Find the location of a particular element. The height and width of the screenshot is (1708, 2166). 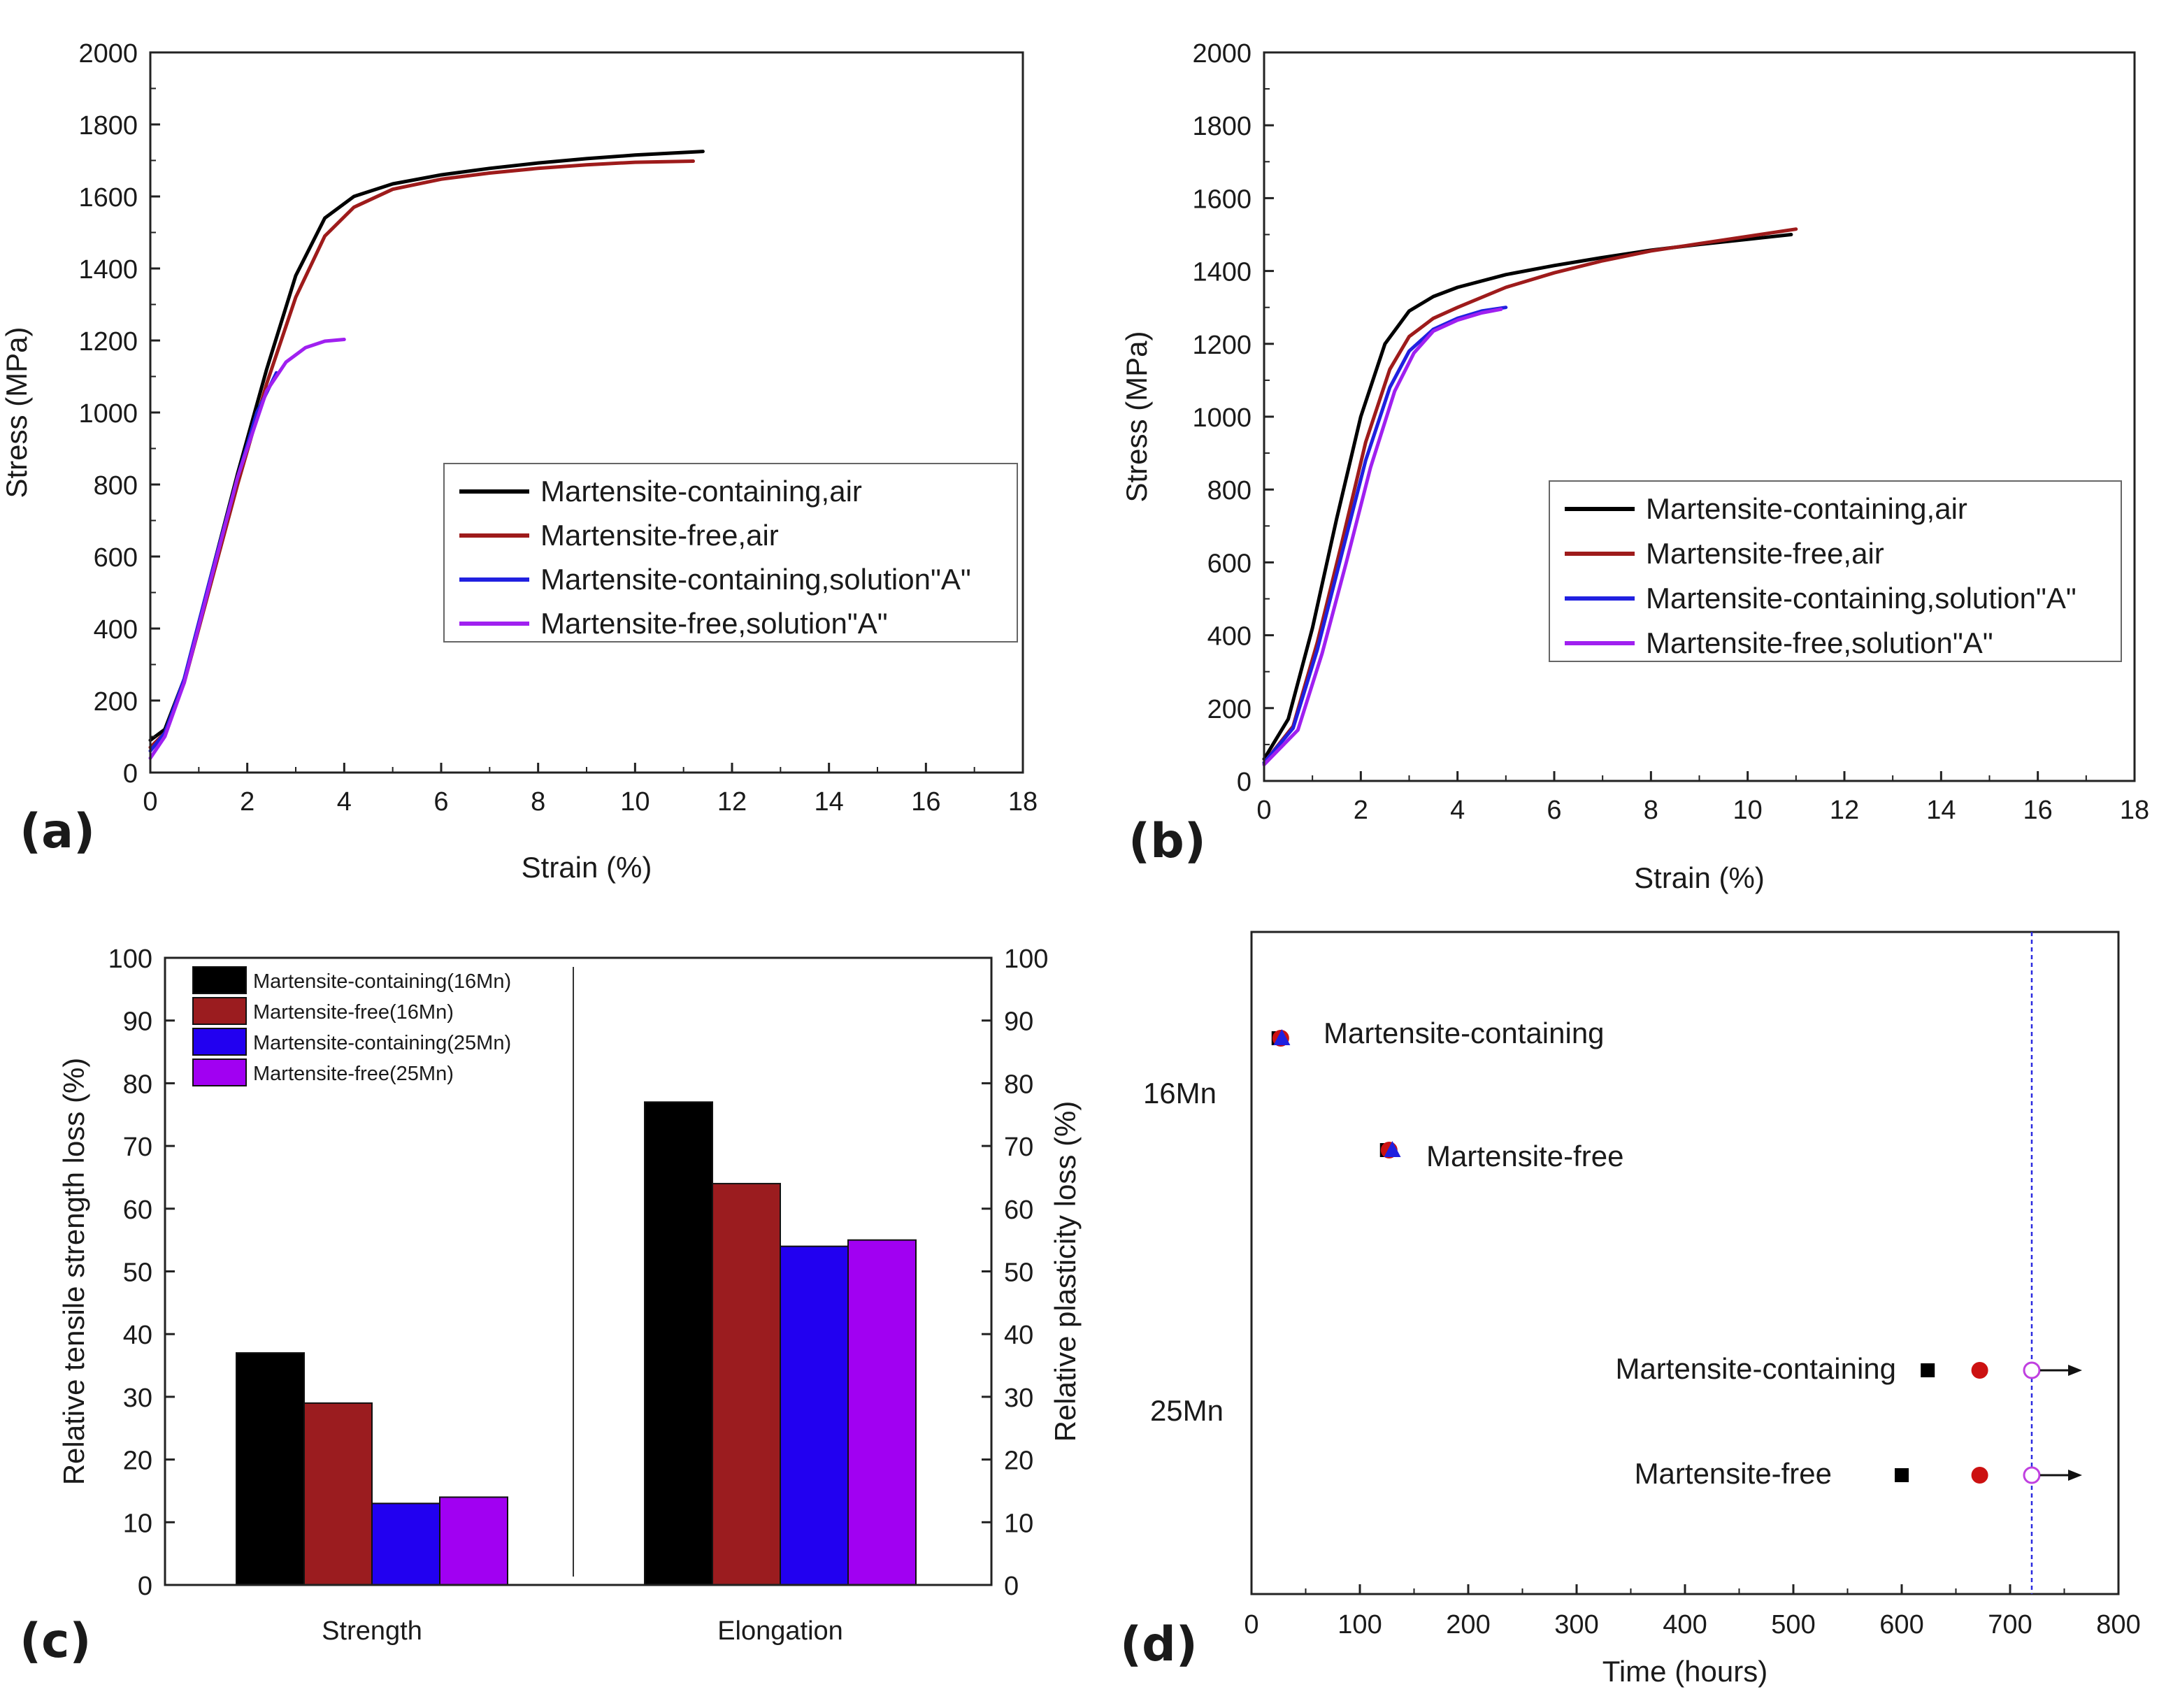

y-tick-label-left: 20 is located at coordinates (137, 1461).